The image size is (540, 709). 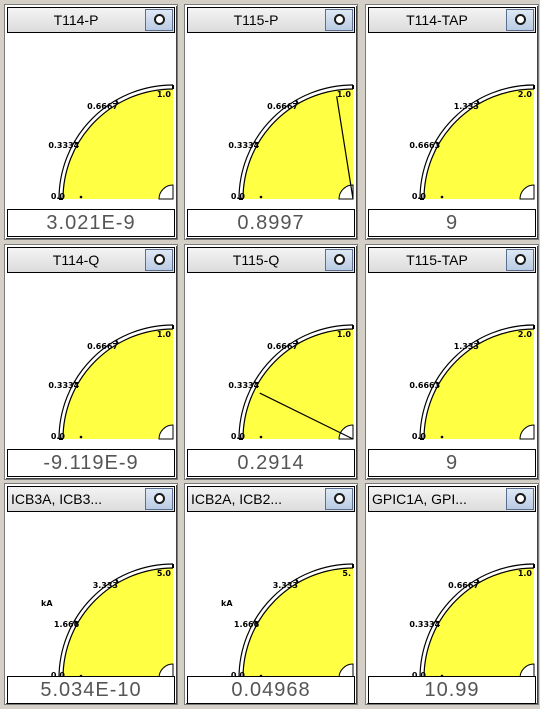 I want to click on gauge-panel: T114-Q 0.0 0.3334 0.6667 1.0 -9.119E-9, so click(x=91, y=362).